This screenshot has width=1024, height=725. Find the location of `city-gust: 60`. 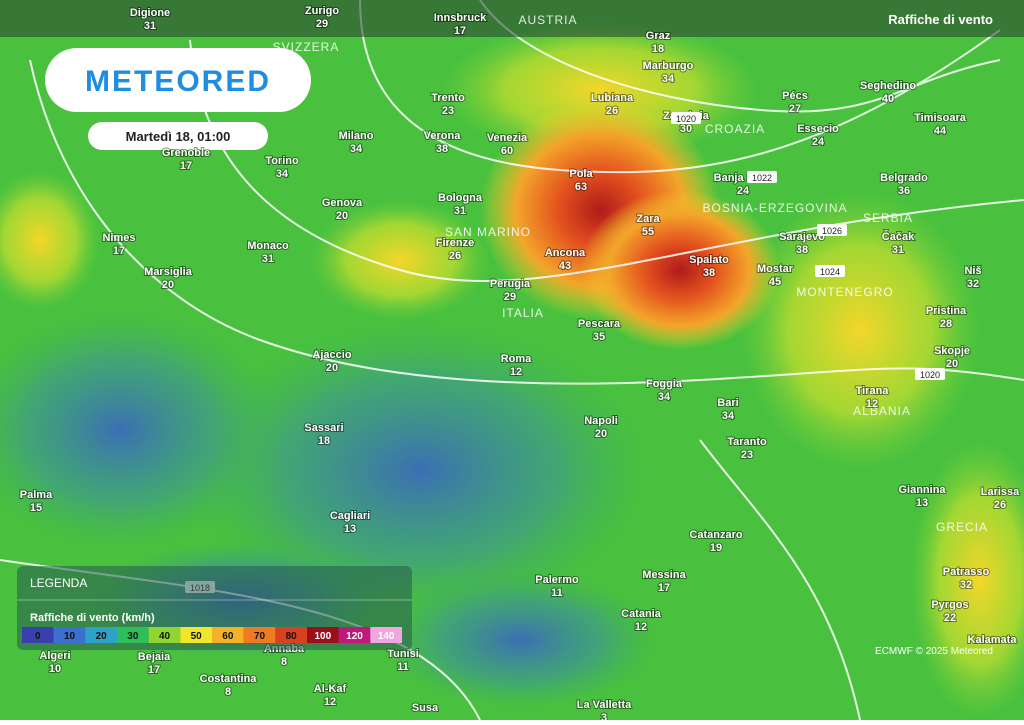

city-gust: 60 is located at coordinates (507, 151).